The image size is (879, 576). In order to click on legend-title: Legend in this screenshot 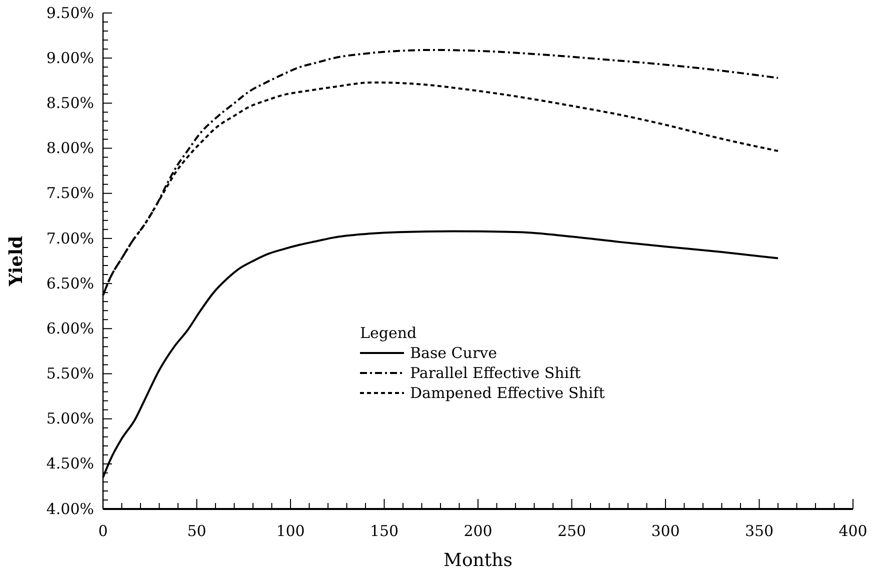, I will do `click(388, 333)`.